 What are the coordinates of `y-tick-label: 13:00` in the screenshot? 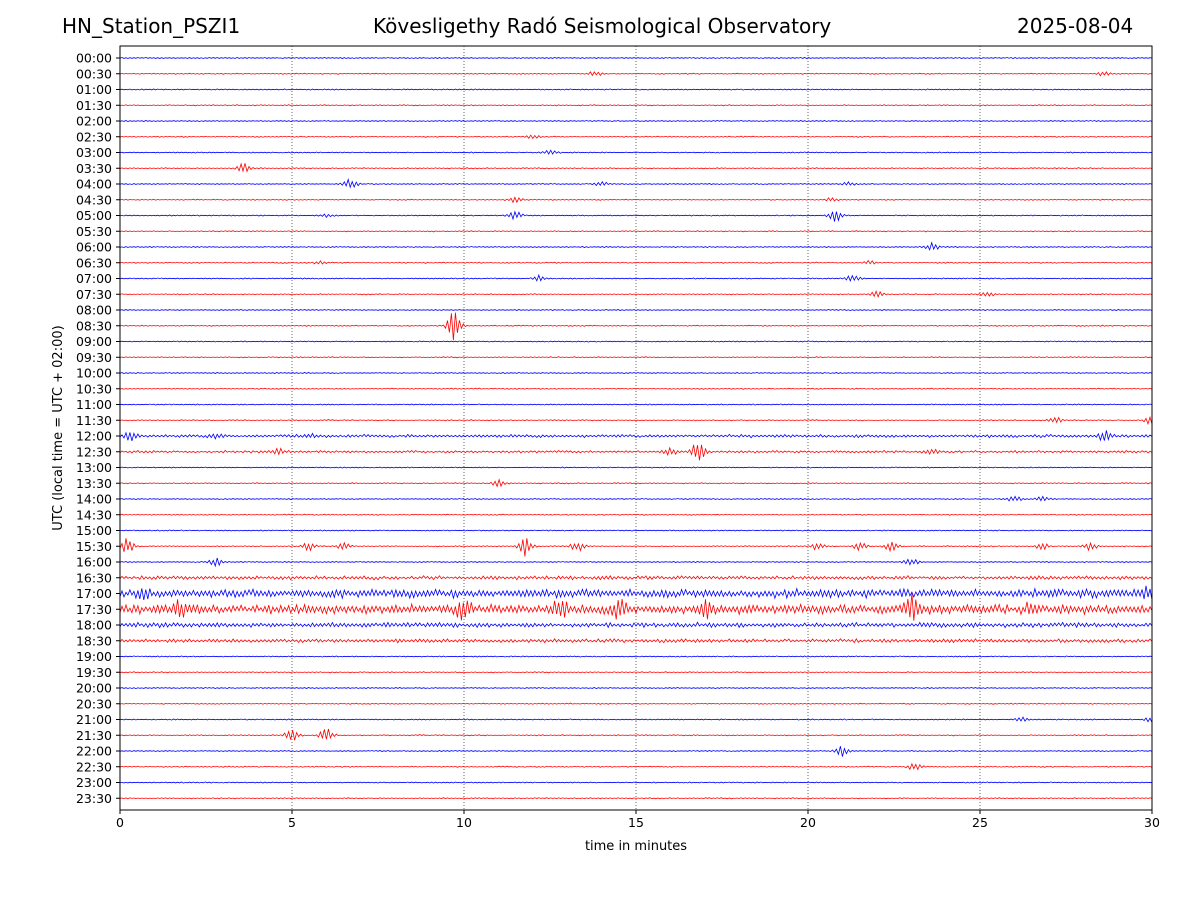 It's located at (94, 467).